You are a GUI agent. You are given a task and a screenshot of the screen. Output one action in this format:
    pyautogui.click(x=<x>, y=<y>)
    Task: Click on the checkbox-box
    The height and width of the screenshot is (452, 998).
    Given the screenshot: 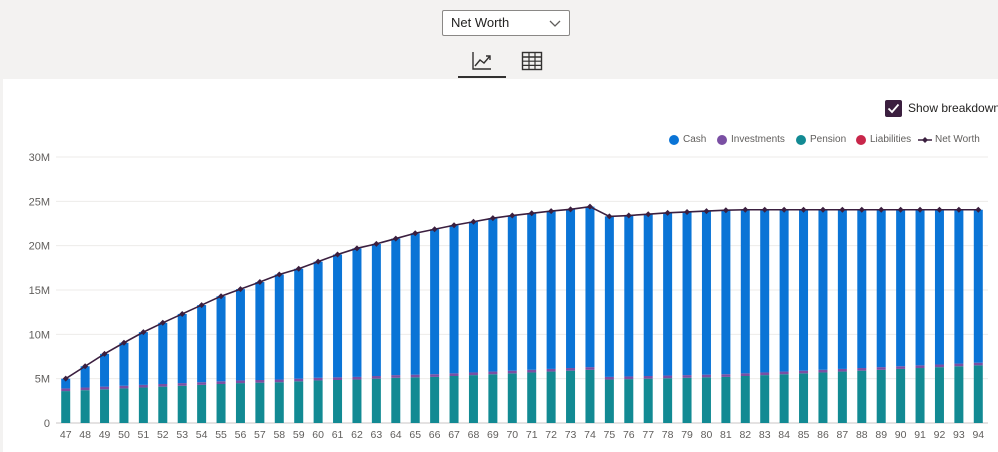 What is the action you would take?
    pyautogui.click(x=893, y=108)
    